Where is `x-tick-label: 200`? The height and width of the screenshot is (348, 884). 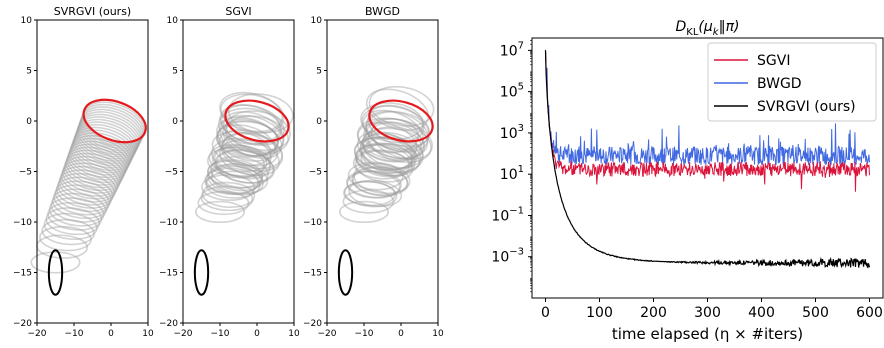 x-tick-label: 200 is located at coordinates (653, 313).